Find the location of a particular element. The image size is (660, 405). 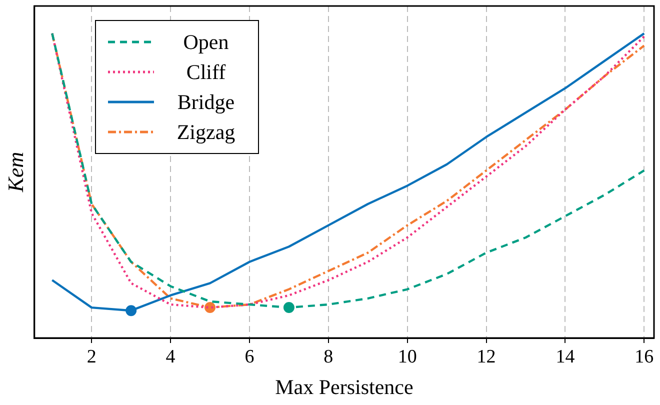

x-tick-label: 6 is located at coordinates (249, 357).